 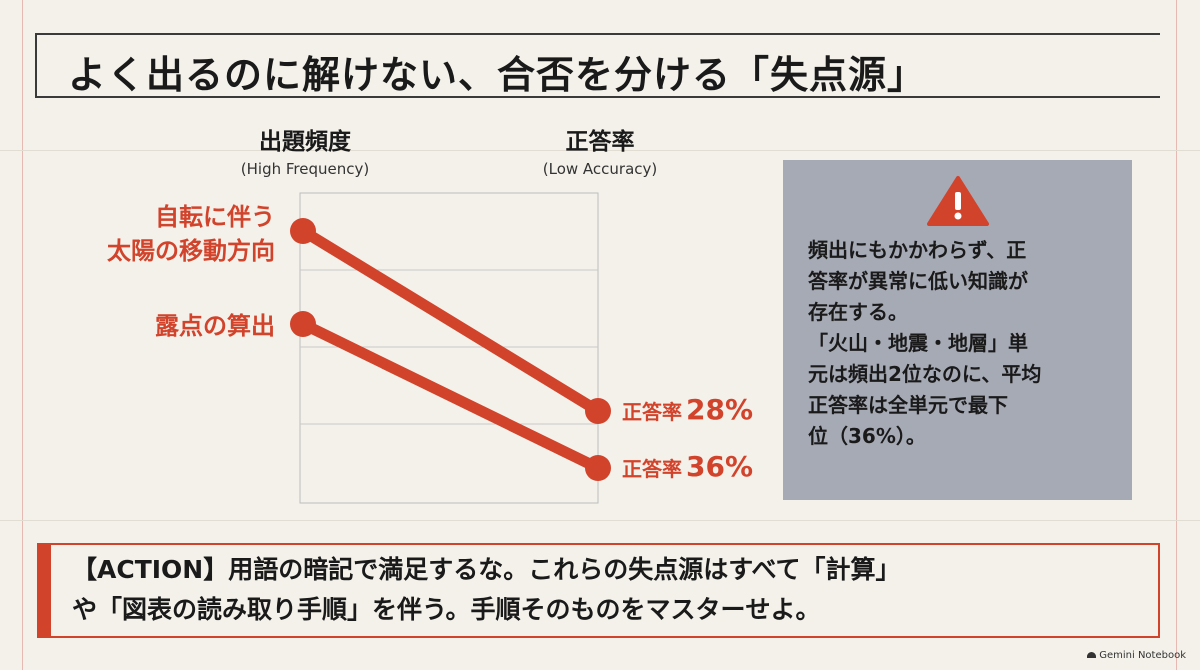 What do you see at coordinates (908, 405) in the screenshot?
I see `info-line: 正答率は全単元で最下` at bounding box center [908, 405].